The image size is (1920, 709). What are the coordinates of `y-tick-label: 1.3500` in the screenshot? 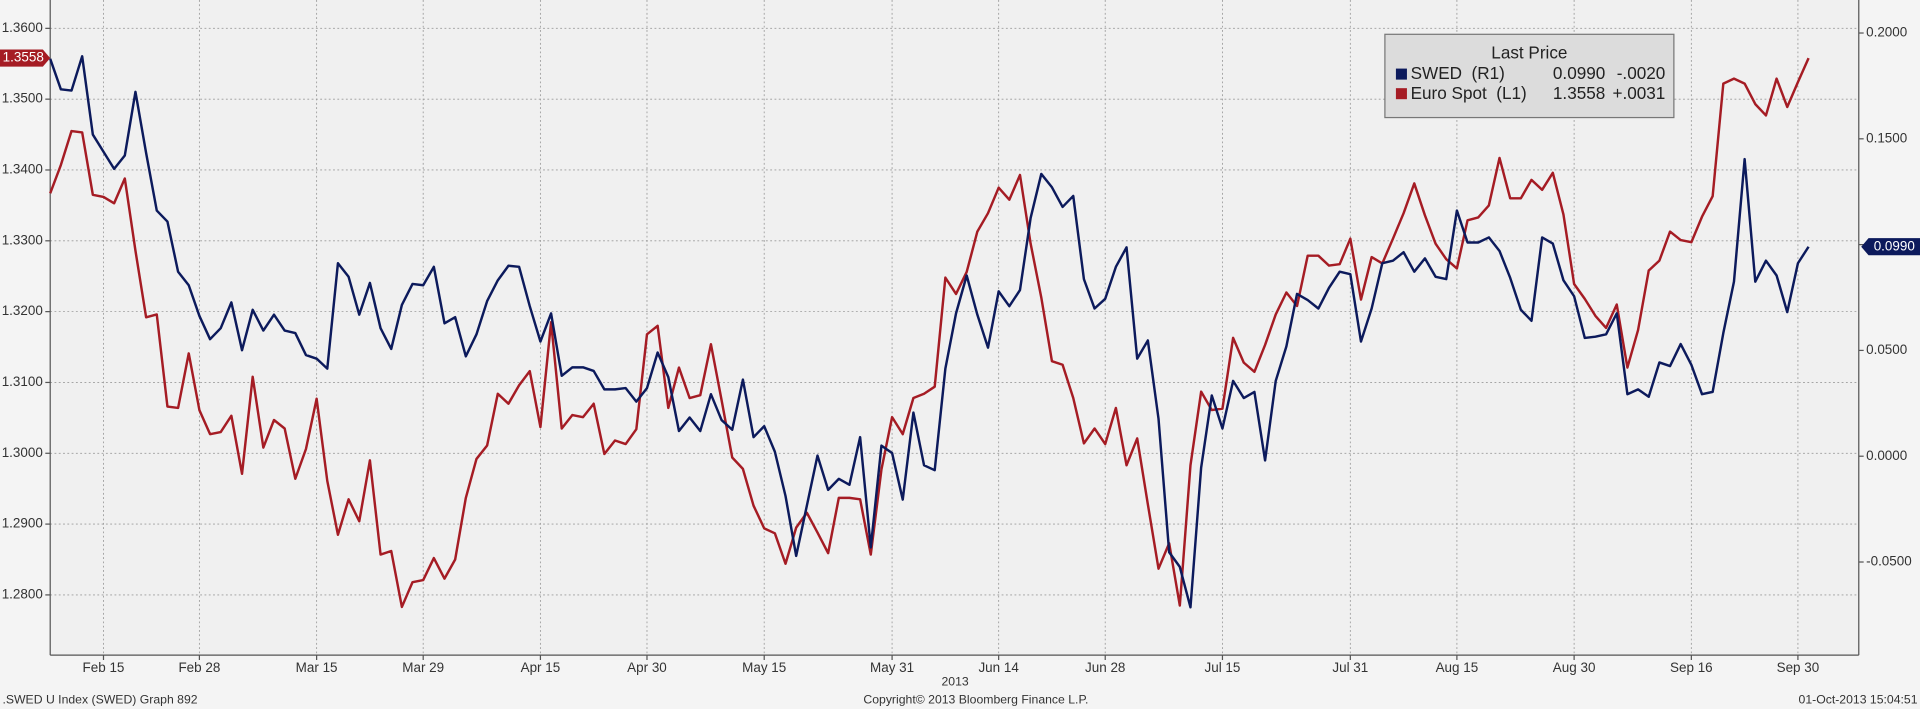 It's located at (22, 98).